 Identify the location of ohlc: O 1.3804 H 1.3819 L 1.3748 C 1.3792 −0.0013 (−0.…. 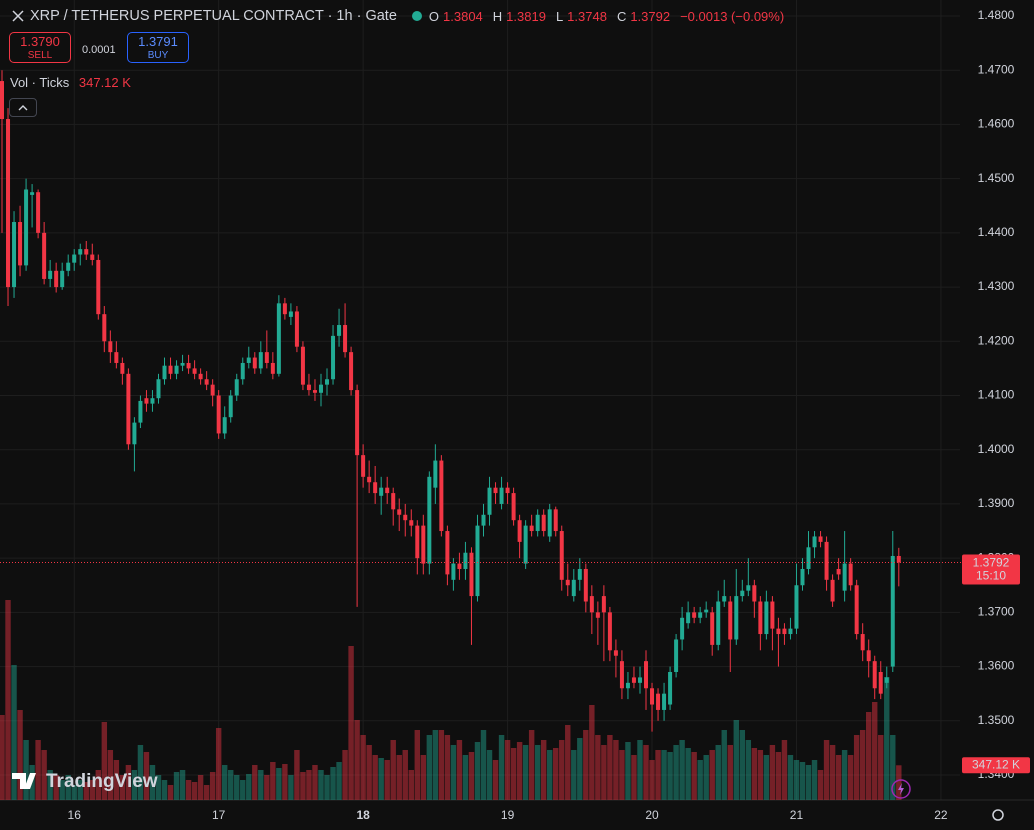
(609, 16).